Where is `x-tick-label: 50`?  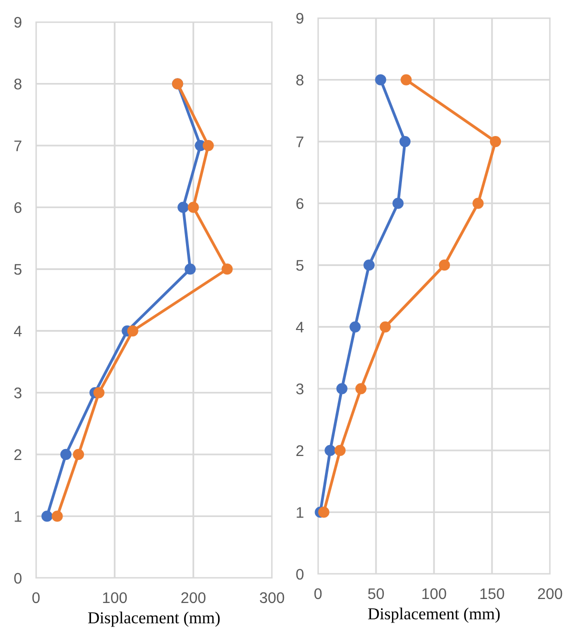 x-tick-label: 50 is located at coordinates (376, 594).